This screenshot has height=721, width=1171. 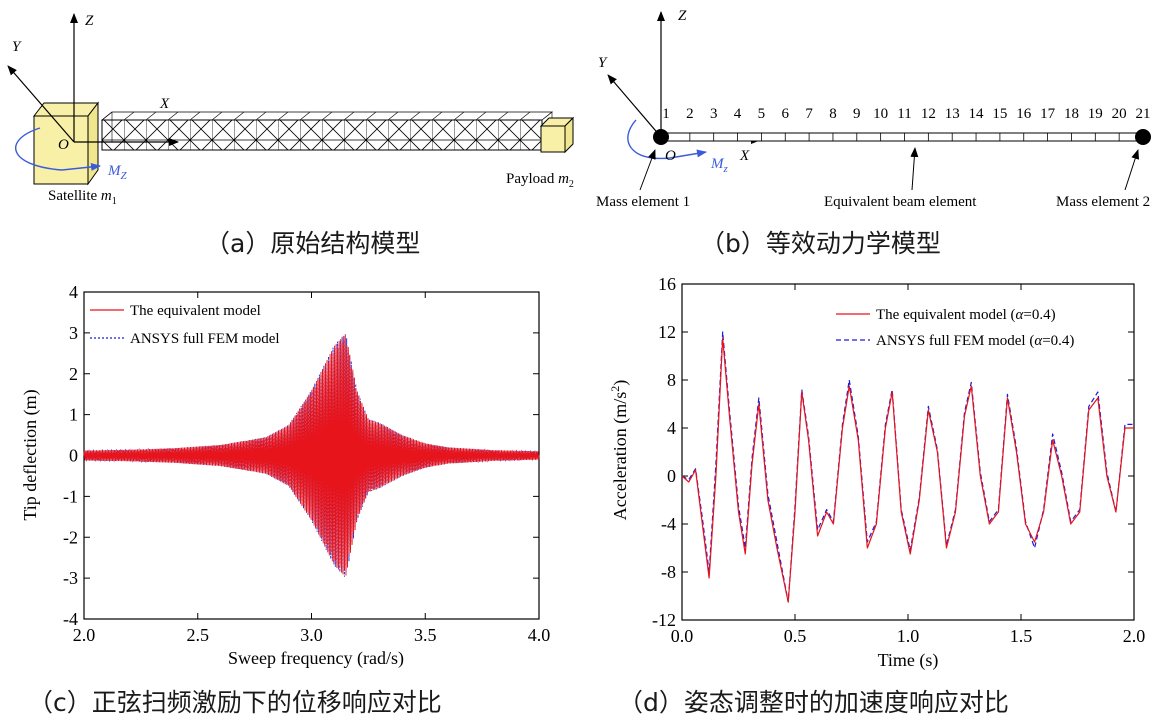 What do you see at coordinates (643, 202) in the screenshot?
I see `mass-element-1-label: Mass element 1` at bounding box center [643, 202].